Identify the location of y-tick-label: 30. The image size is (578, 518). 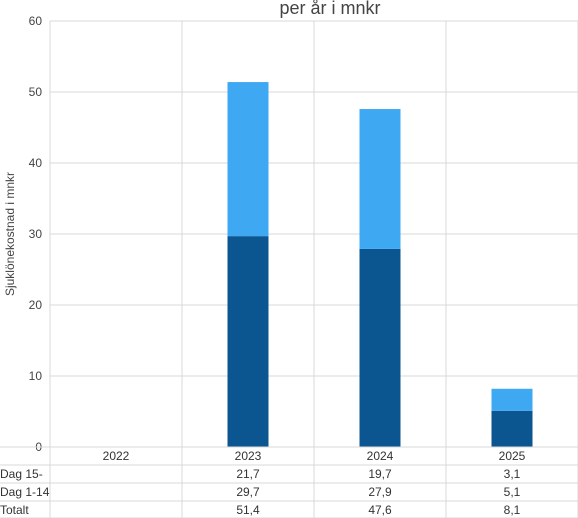
(36, 234).